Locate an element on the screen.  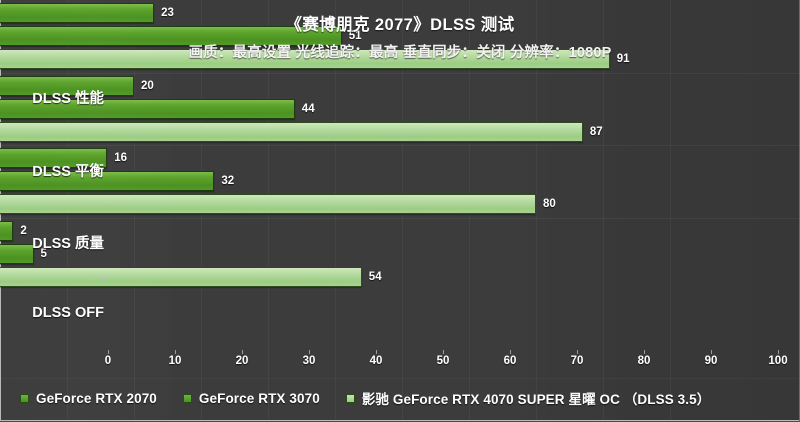
legend-item-1: GeForce RTX 2070 is located at coordinates (88, 398).